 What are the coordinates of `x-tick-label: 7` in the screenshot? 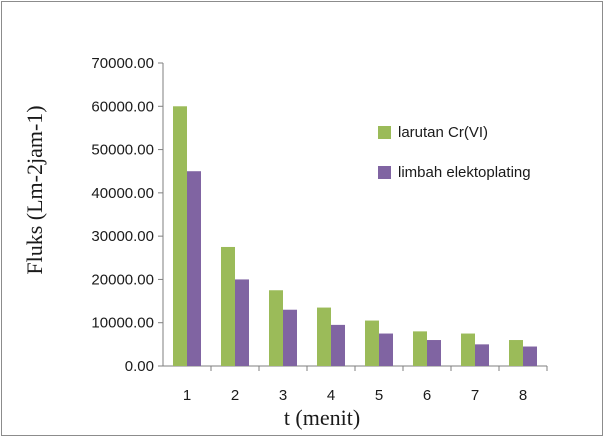 It's located at (475, 395).